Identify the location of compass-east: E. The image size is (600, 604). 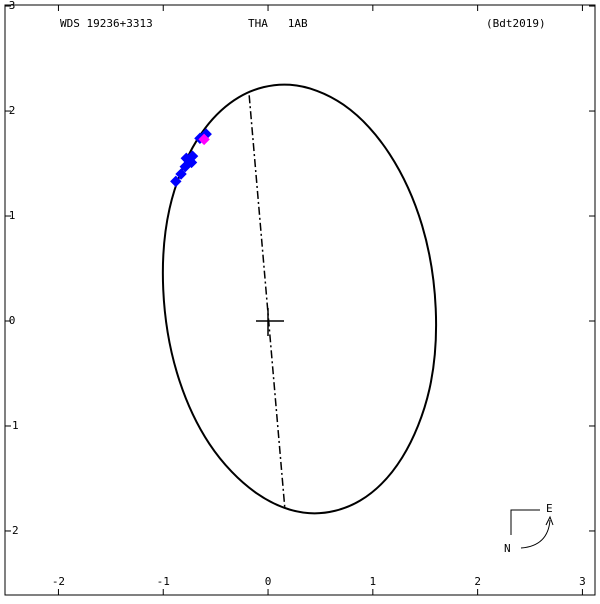
(549, 508).